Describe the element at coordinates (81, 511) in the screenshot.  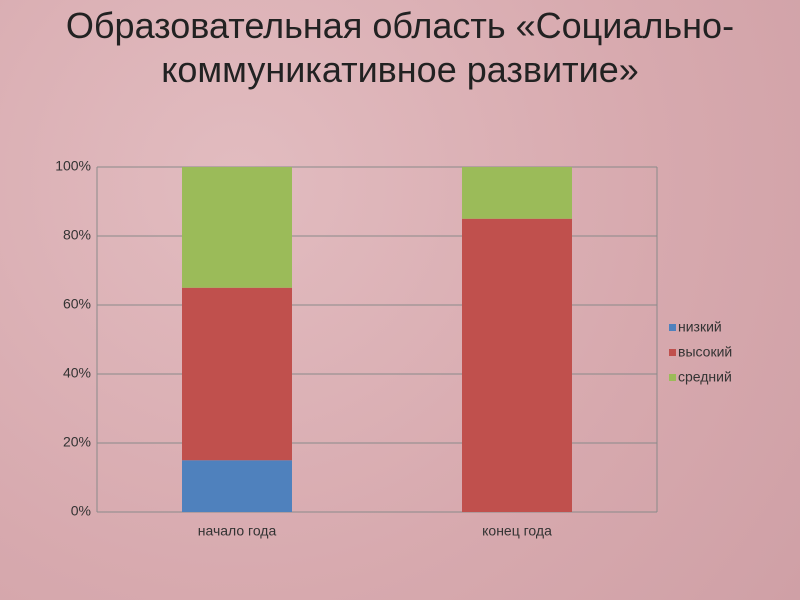
I see `y-tick-label: 0%` at that location.